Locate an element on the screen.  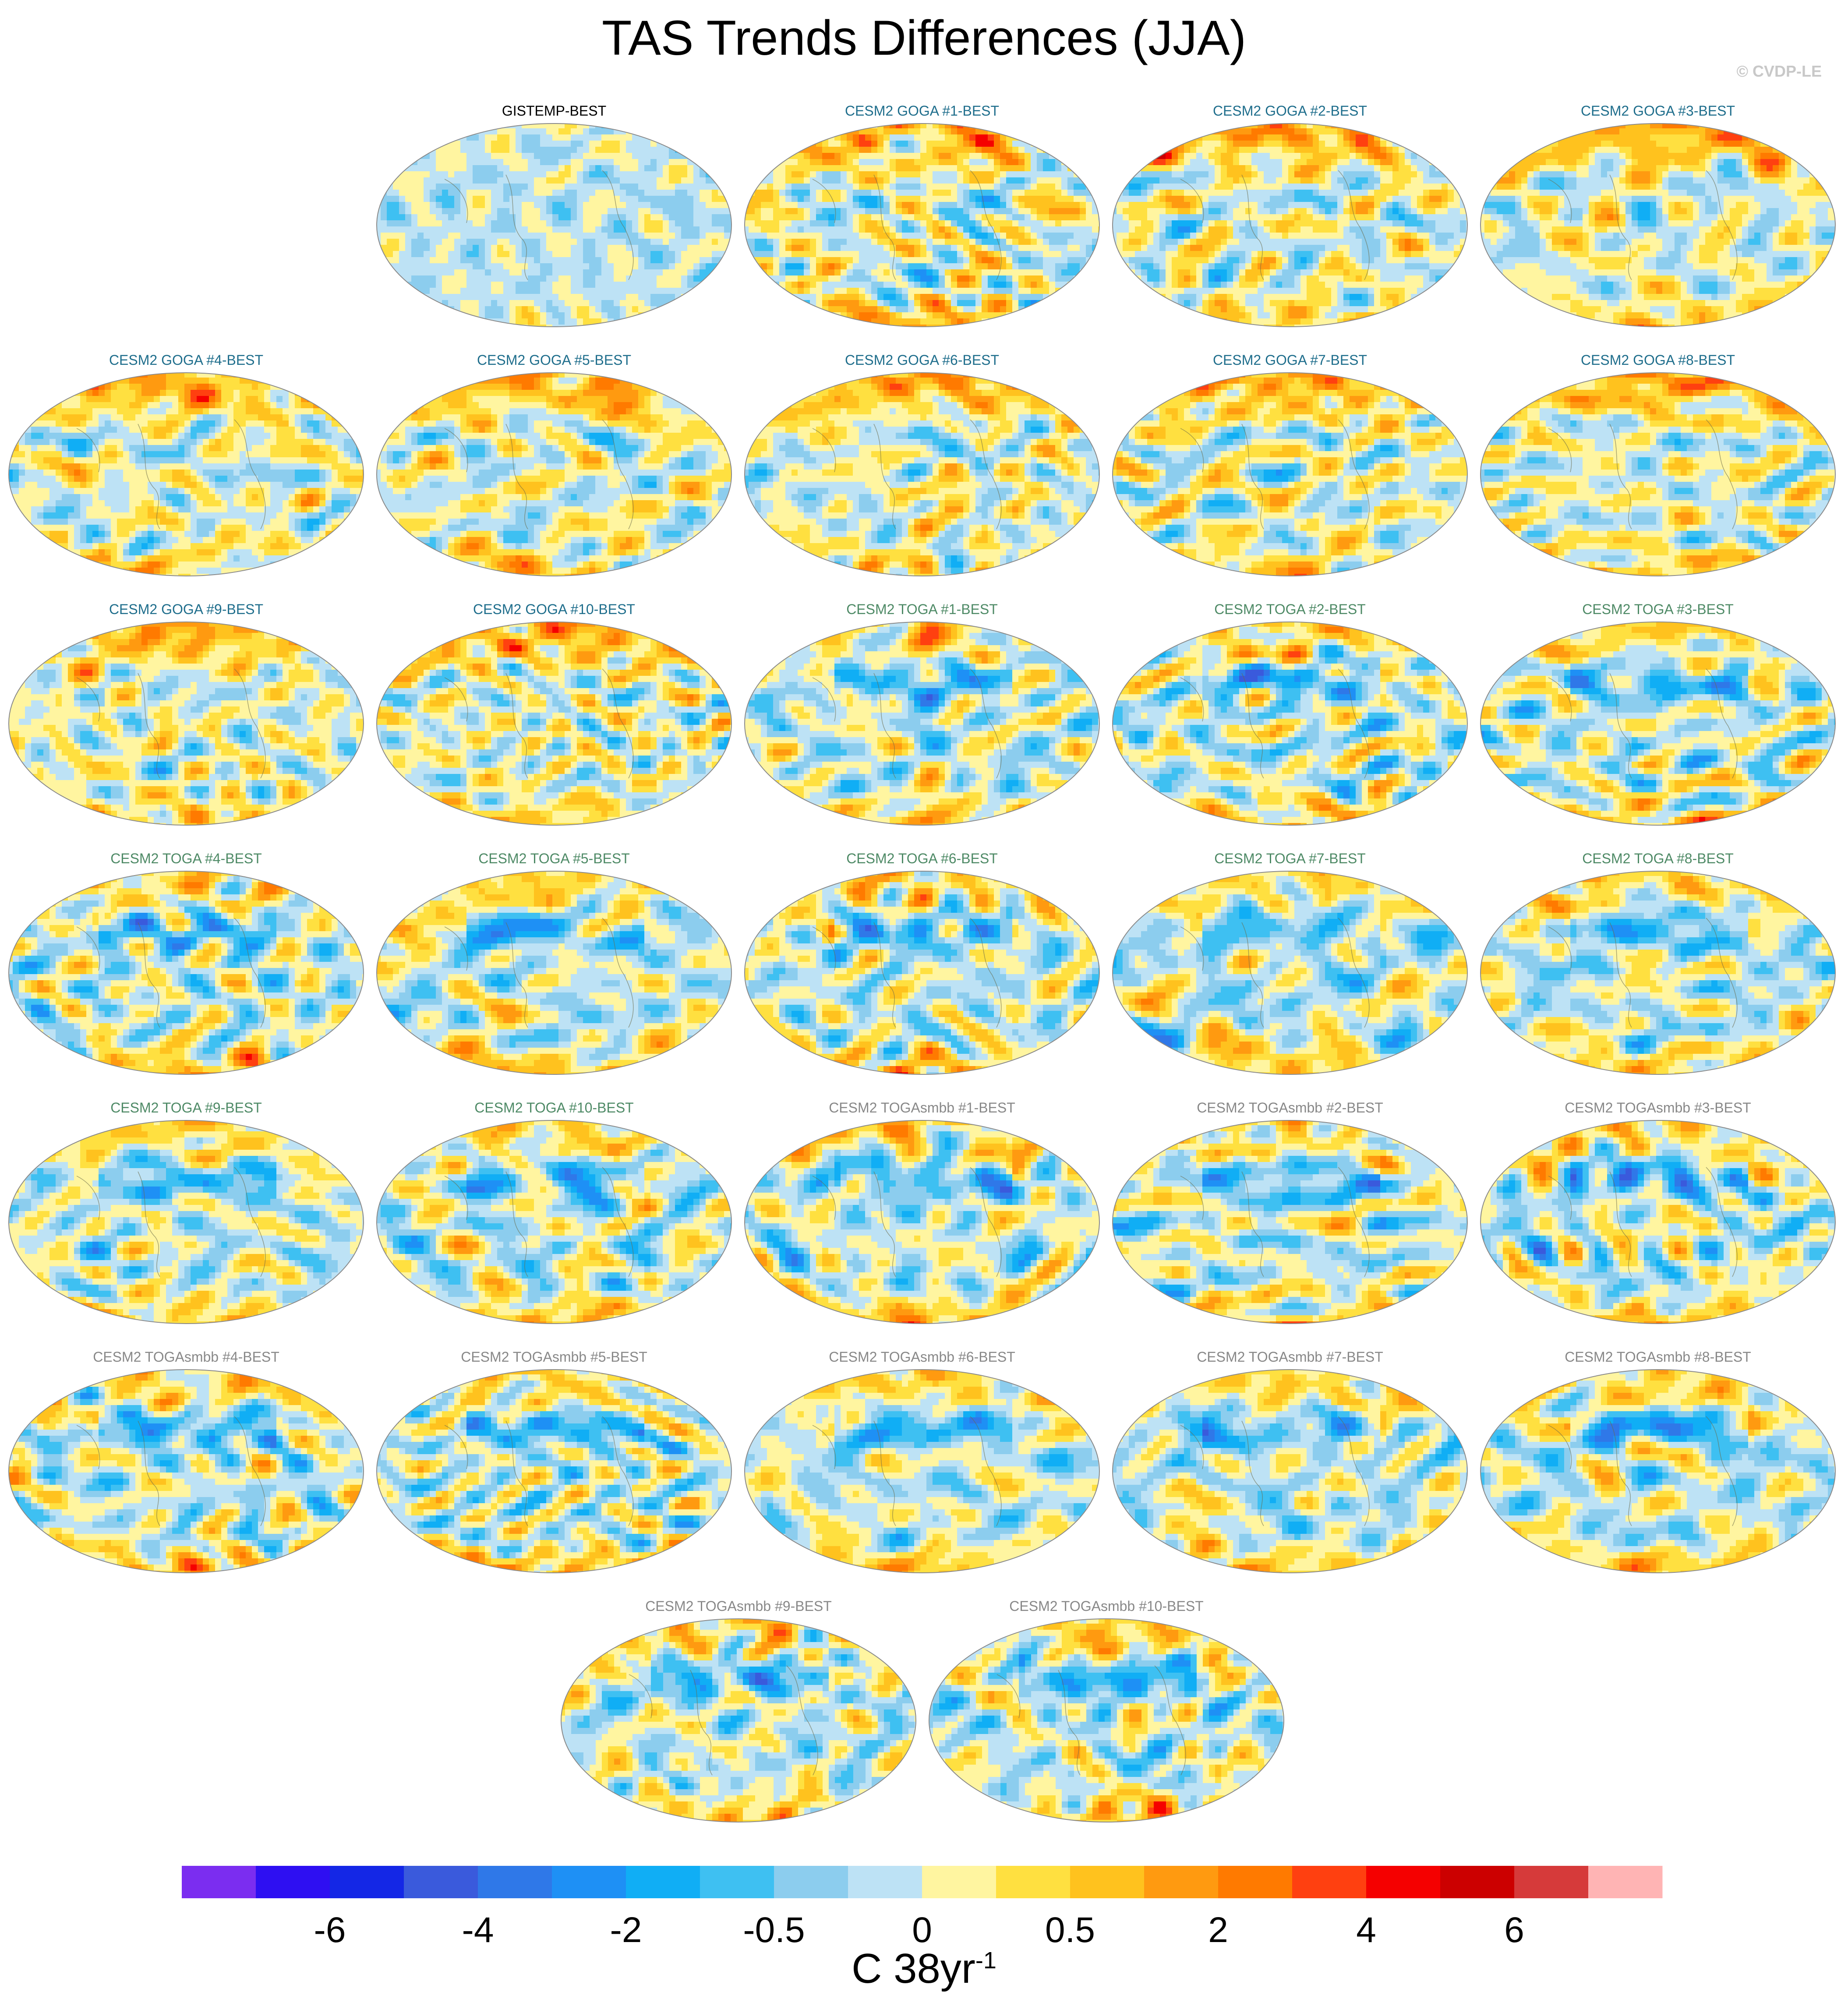
colorbar-unit-label: C 38yr-1 is located at coordinates (924, 1969).